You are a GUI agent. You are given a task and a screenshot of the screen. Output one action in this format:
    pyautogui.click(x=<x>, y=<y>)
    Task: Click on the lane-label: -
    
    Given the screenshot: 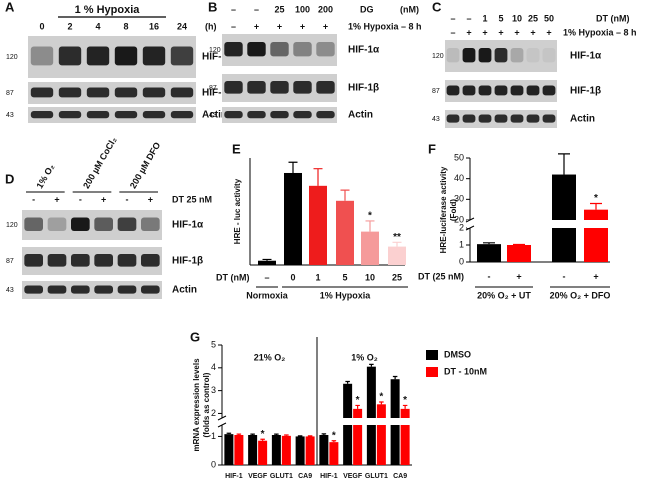 What is the action you would take?
    pyautogui.click(x=127, y=199)
    